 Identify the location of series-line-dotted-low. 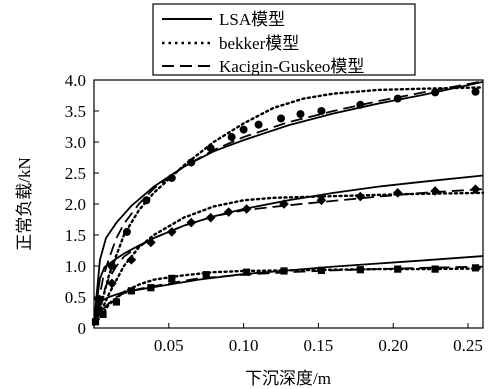
(288, 297).